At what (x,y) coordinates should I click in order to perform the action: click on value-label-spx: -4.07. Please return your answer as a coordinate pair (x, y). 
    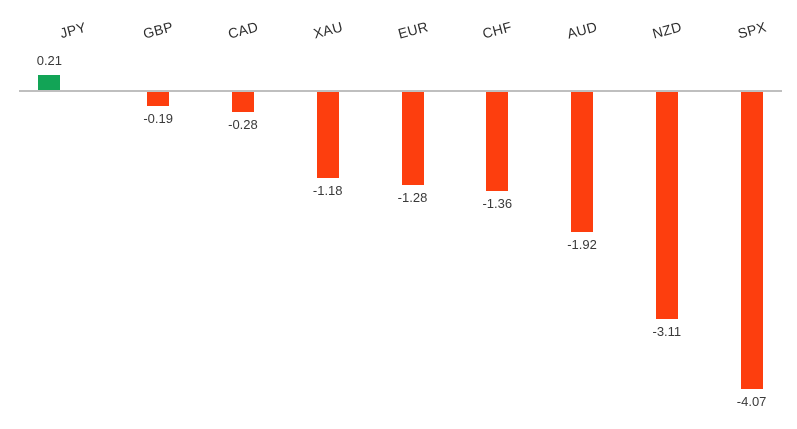
    Looking at the image, I should click on (751, 402).